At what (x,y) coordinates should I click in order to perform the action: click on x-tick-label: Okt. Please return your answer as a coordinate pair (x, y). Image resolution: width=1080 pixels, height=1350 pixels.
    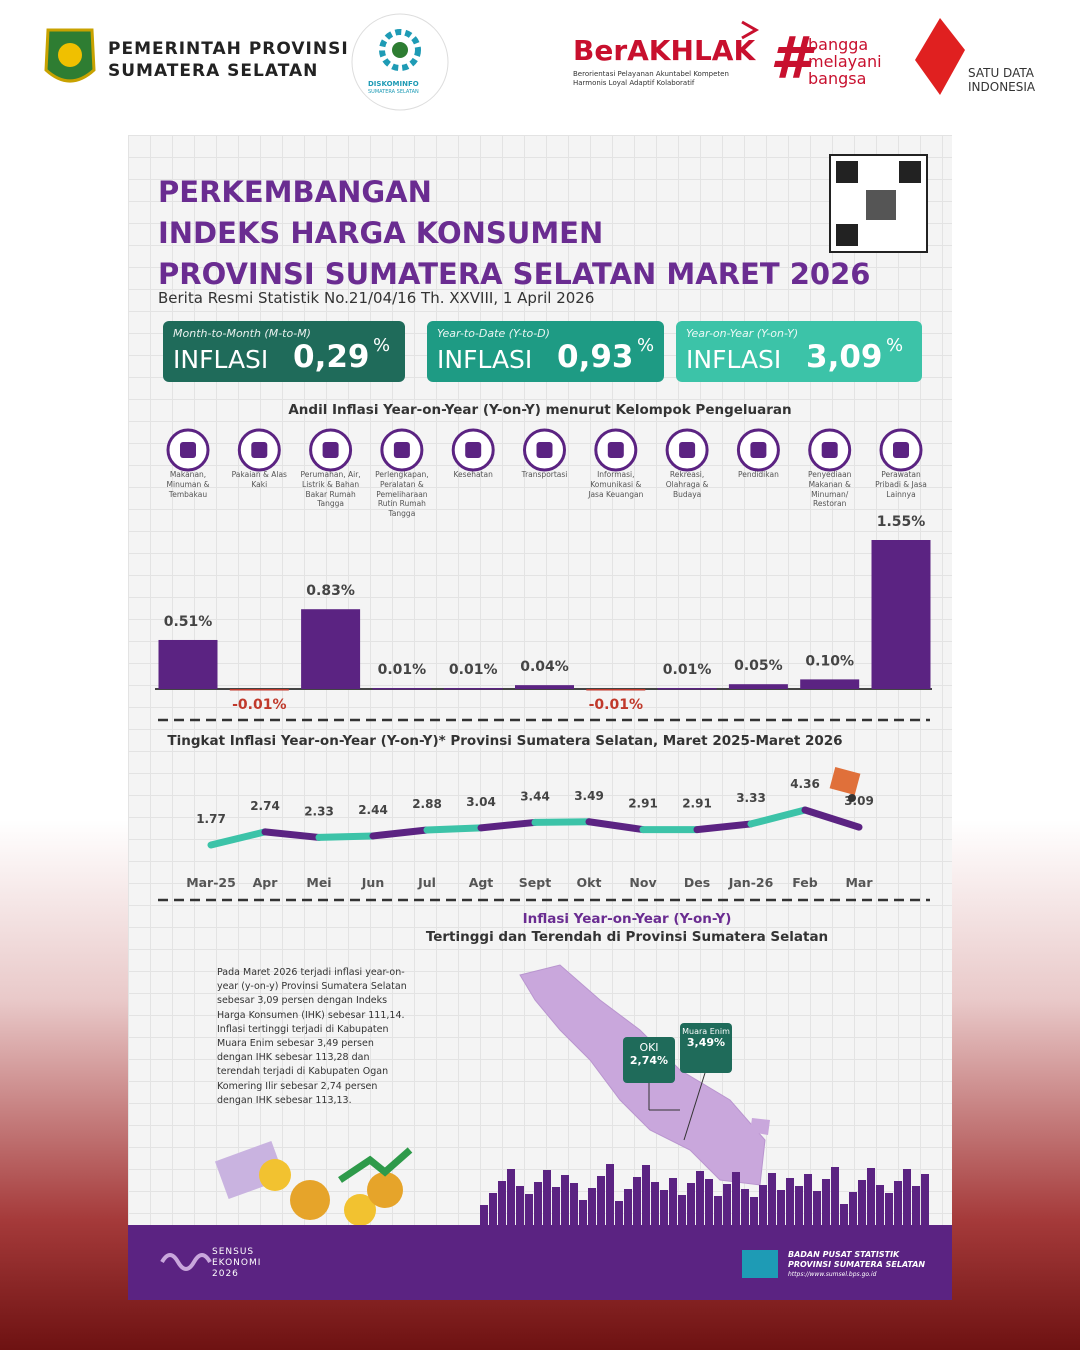
    Looking at the image, I should click on (589, 882).